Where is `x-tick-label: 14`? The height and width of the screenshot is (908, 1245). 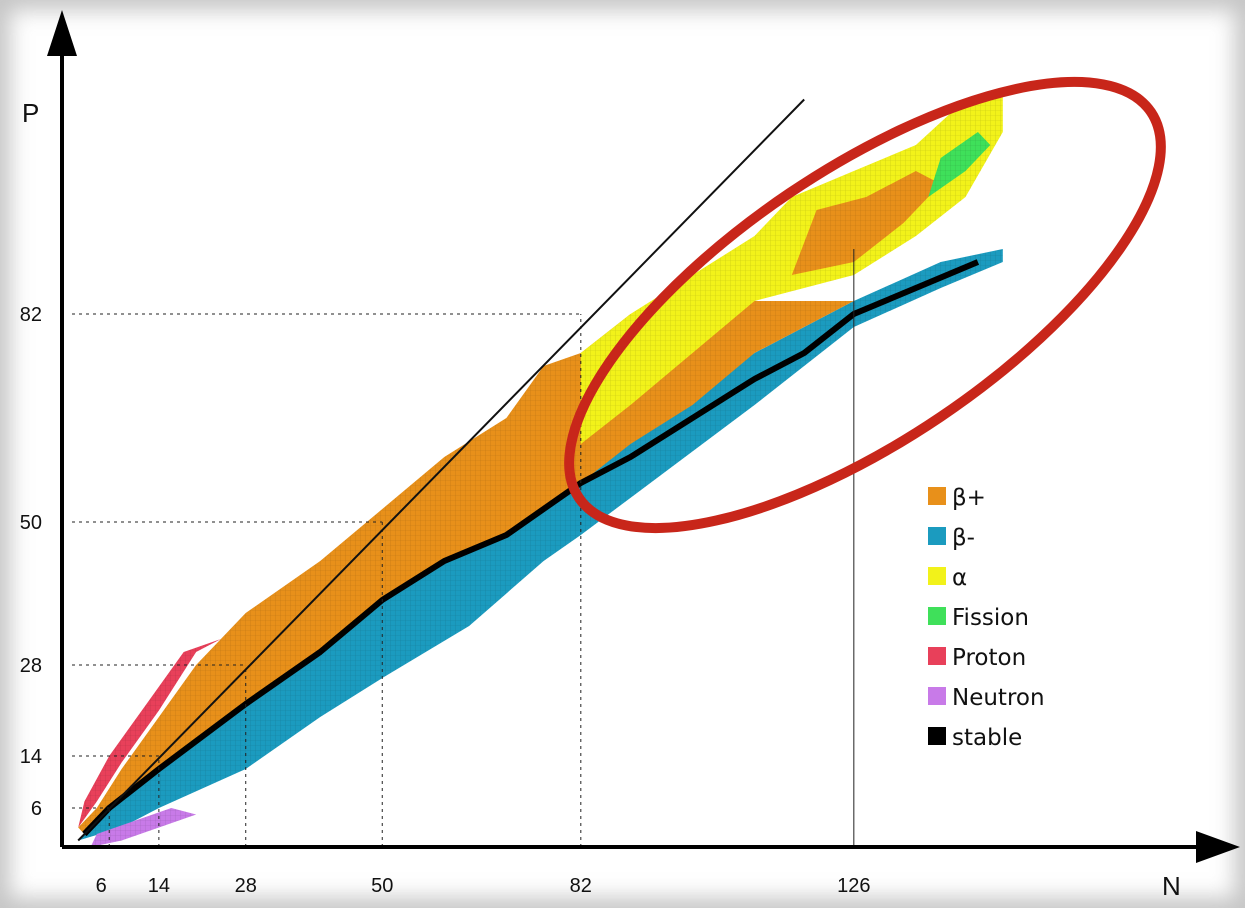
x-tick-label: 14 is located at coordinates (159, 886).